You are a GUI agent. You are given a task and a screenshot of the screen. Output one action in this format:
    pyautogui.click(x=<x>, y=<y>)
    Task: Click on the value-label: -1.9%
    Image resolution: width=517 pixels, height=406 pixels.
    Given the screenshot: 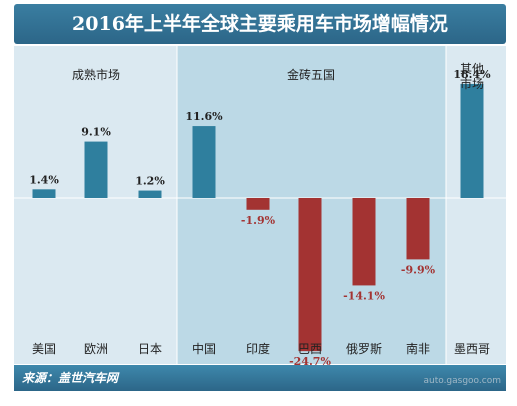 What is the action you would take?
    pyautogui.click(x=258, y=220)
    